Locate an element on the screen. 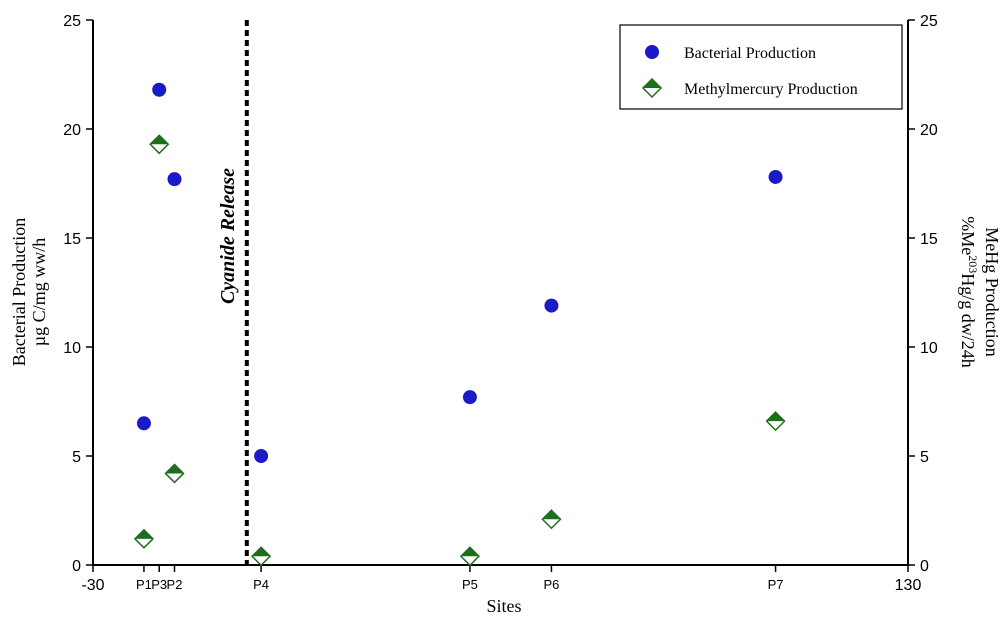 This screenshot has height=619, width=1004. site-label-p5: P5 is located at coordinates (470, 584).